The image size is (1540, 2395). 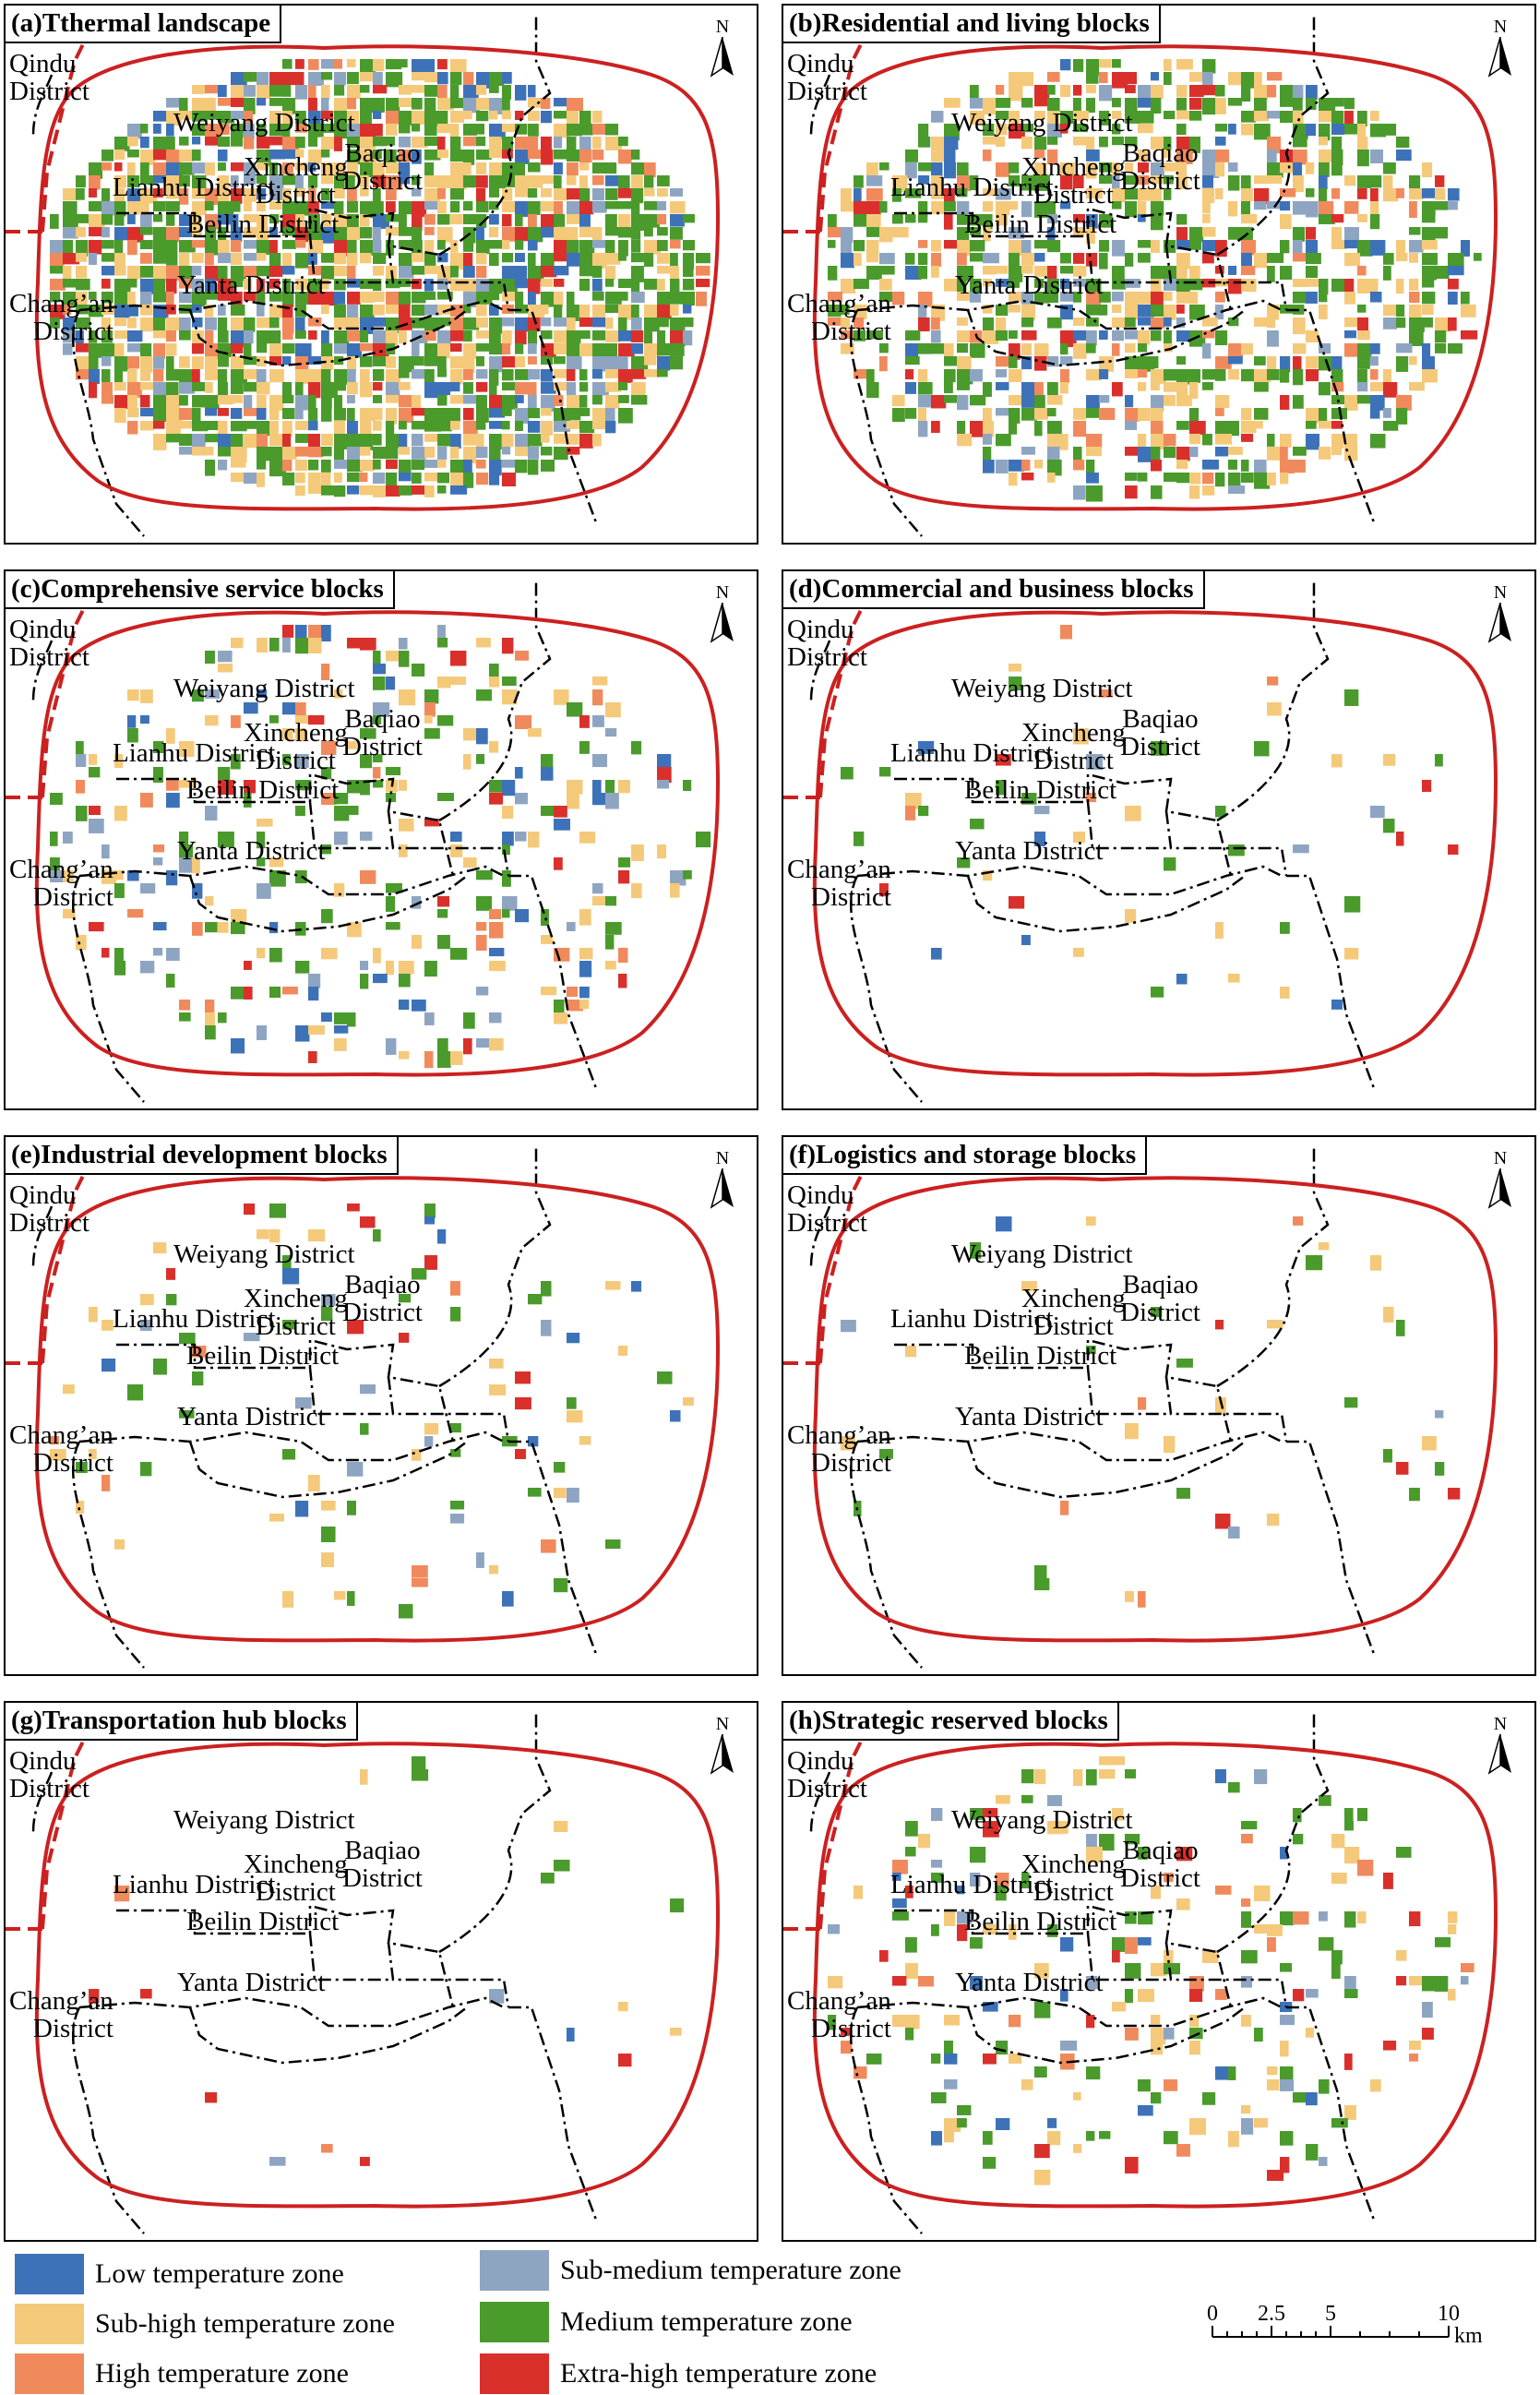 I want to click on legend-label: High temperature zone, so click(x=222, y=2373).